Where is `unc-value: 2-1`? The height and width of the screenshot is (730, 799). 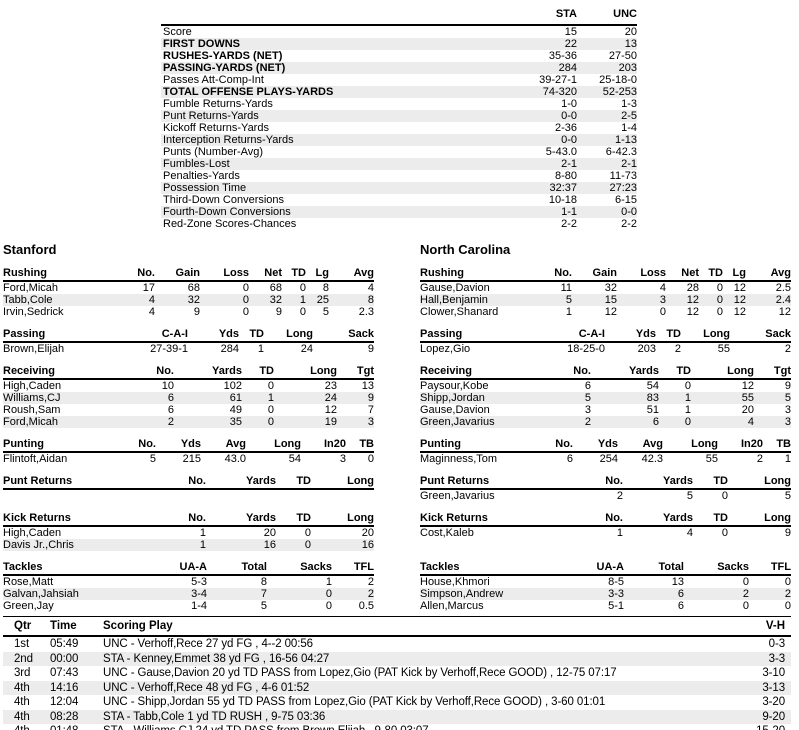 unc-value: 2-1 is located at coordinates (629, 164).